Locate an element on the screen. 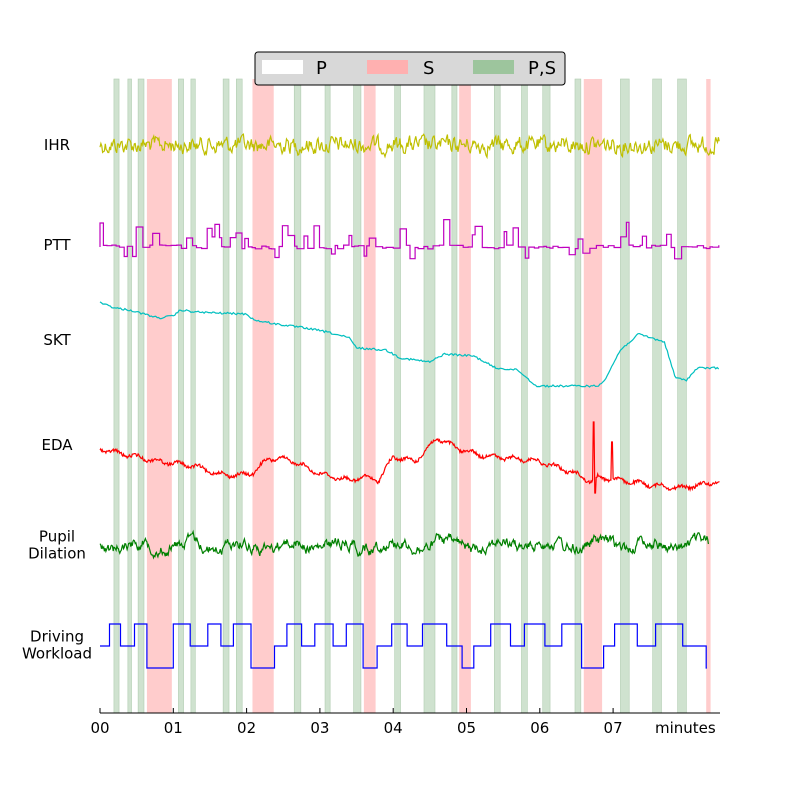 The image size is (800, 792). signal-label: IHR is located at coordinates (57, 145).